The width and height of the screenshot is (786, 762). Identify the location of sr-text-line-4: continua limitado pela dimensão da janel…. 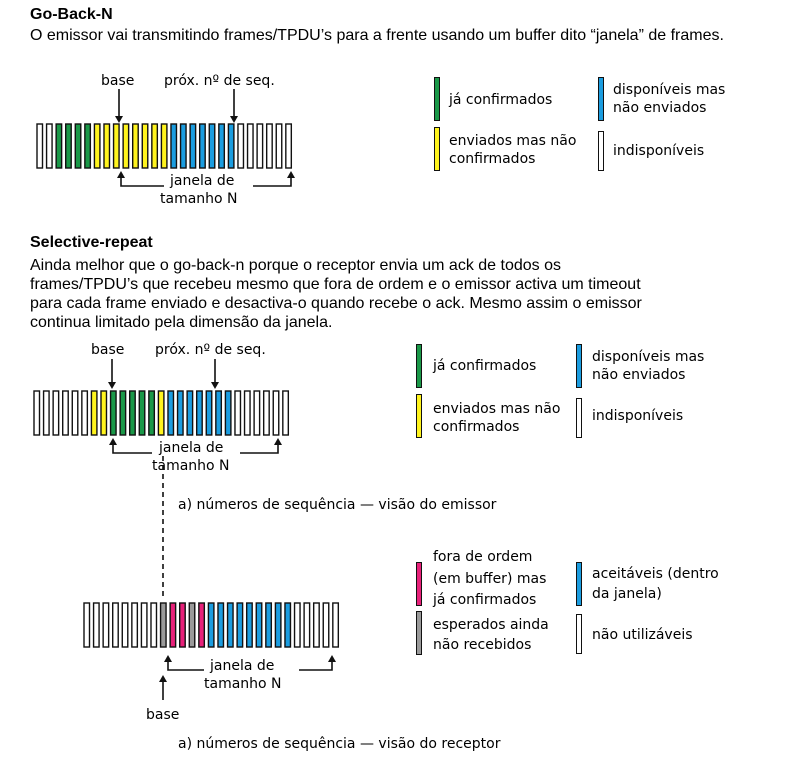
(181, 322).